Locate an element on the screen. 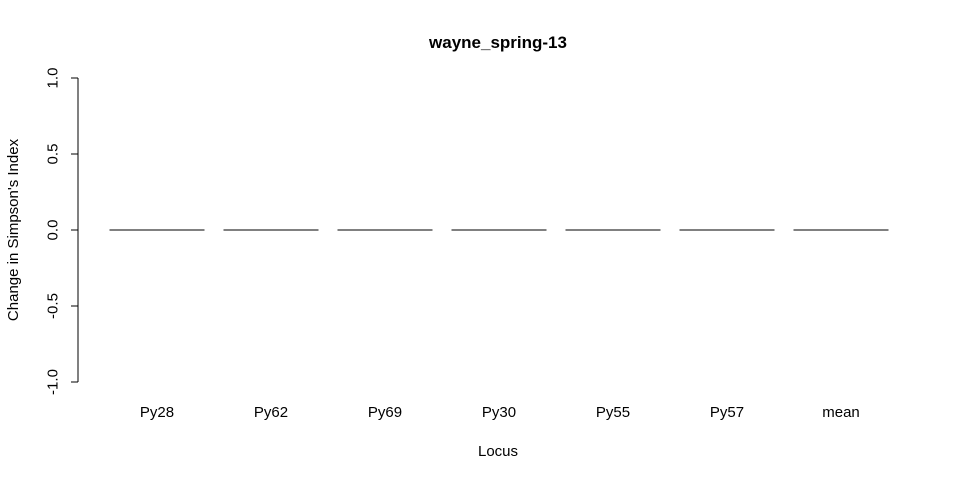 The width and height of the screenshot is (960, 480). x-tick-label-py62: Py62 is located at coordinates (271, 412).